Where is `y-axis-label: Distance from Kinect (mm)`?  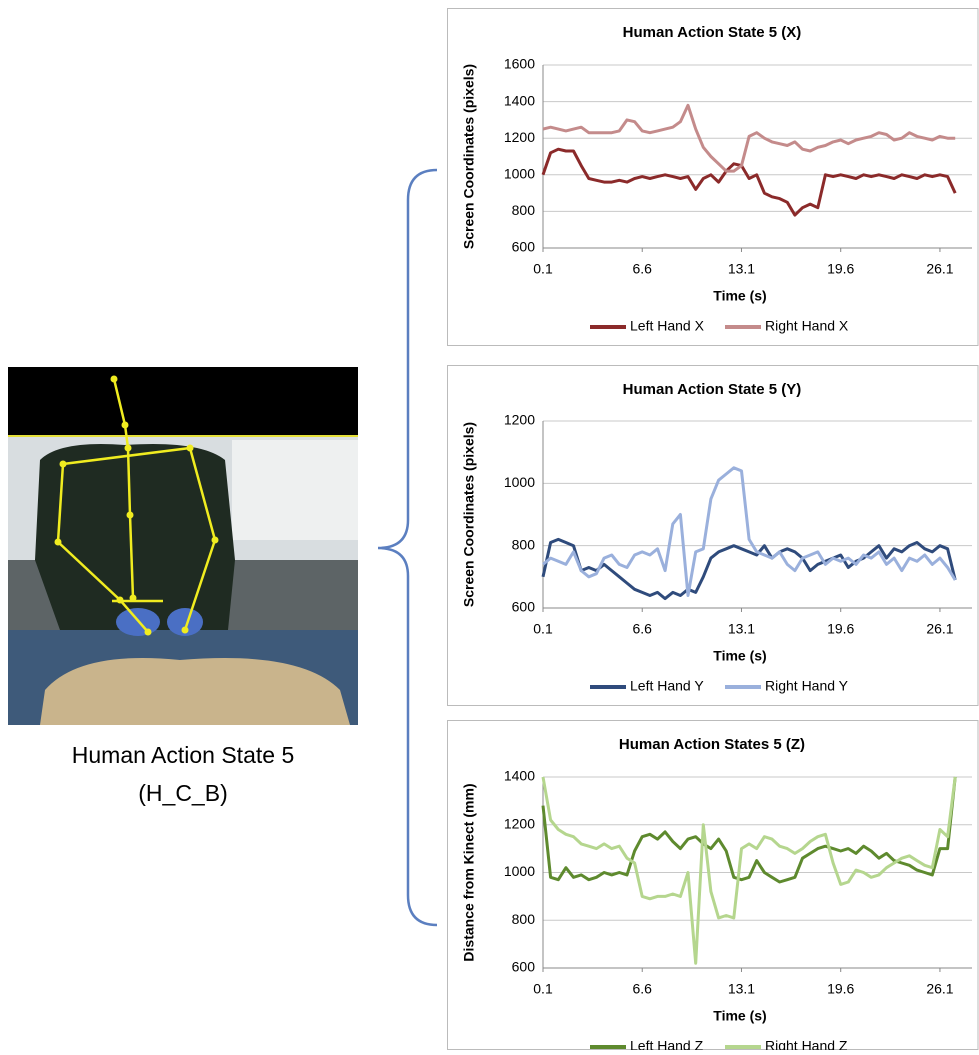 y-axis-label: Distance from Kinect (mm) is located at coordinates (469, 872).